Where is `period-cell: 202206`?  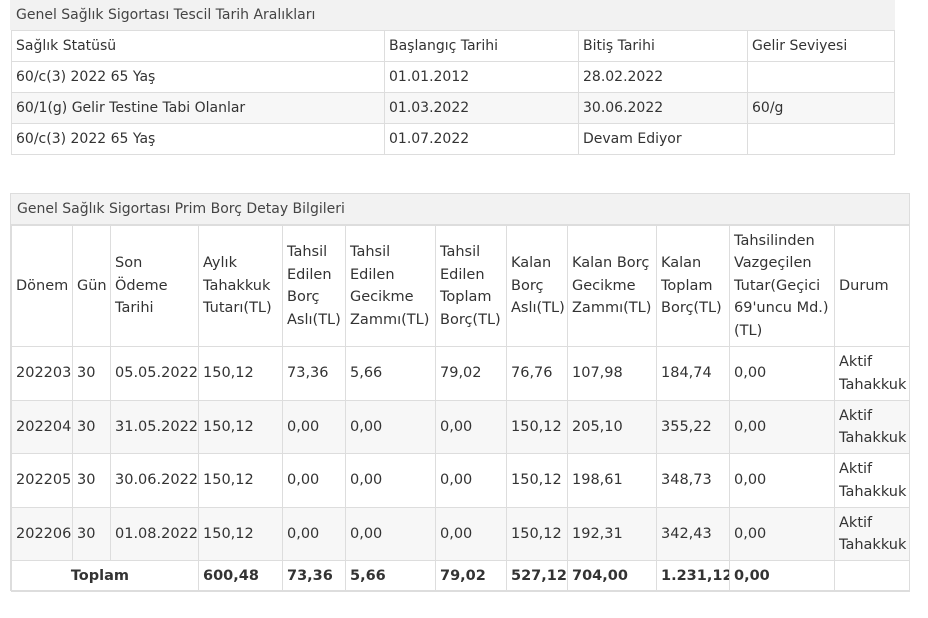
period-cell: 202206 is located at coordinates (42, 533).